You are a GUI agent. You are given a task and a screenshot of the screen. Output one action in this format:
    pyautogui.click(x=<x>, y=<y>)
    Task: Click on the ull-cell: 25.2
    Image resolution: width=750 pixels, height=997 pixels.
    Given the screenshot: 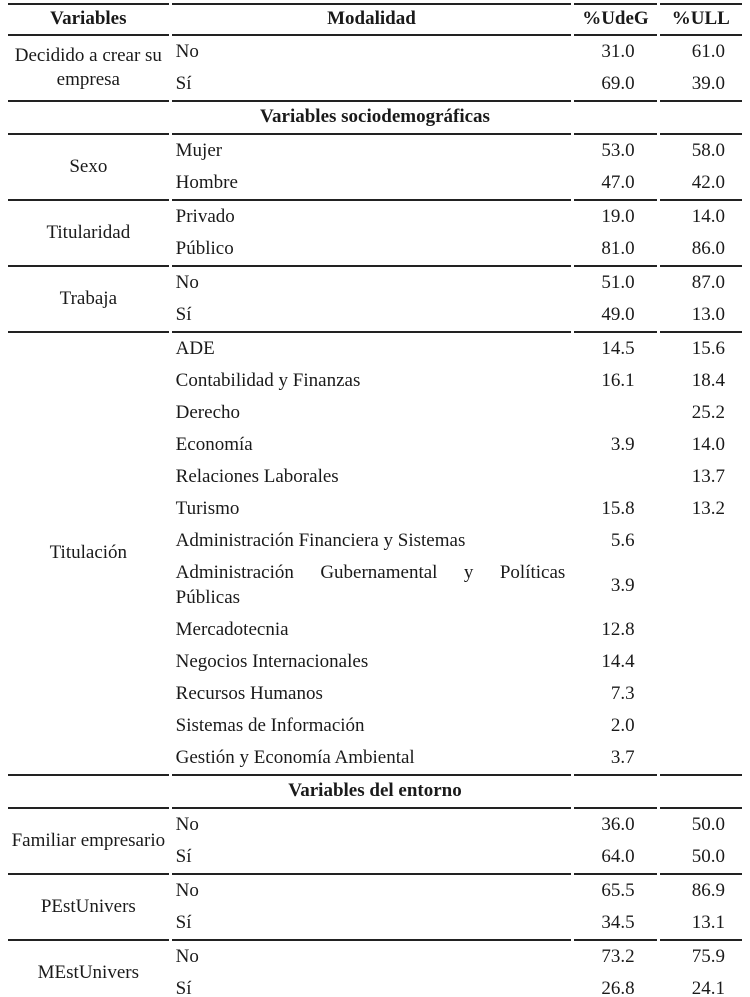 What is the action you would take?
    pyautogui.click(x=708, y=412)
    